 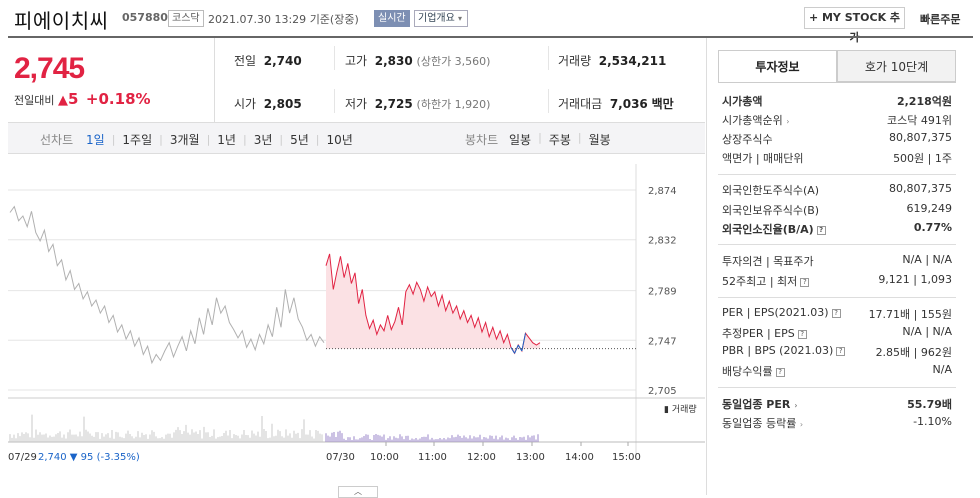 I want to click on x-tick-label: 14:00, so click(x=579, y=457).